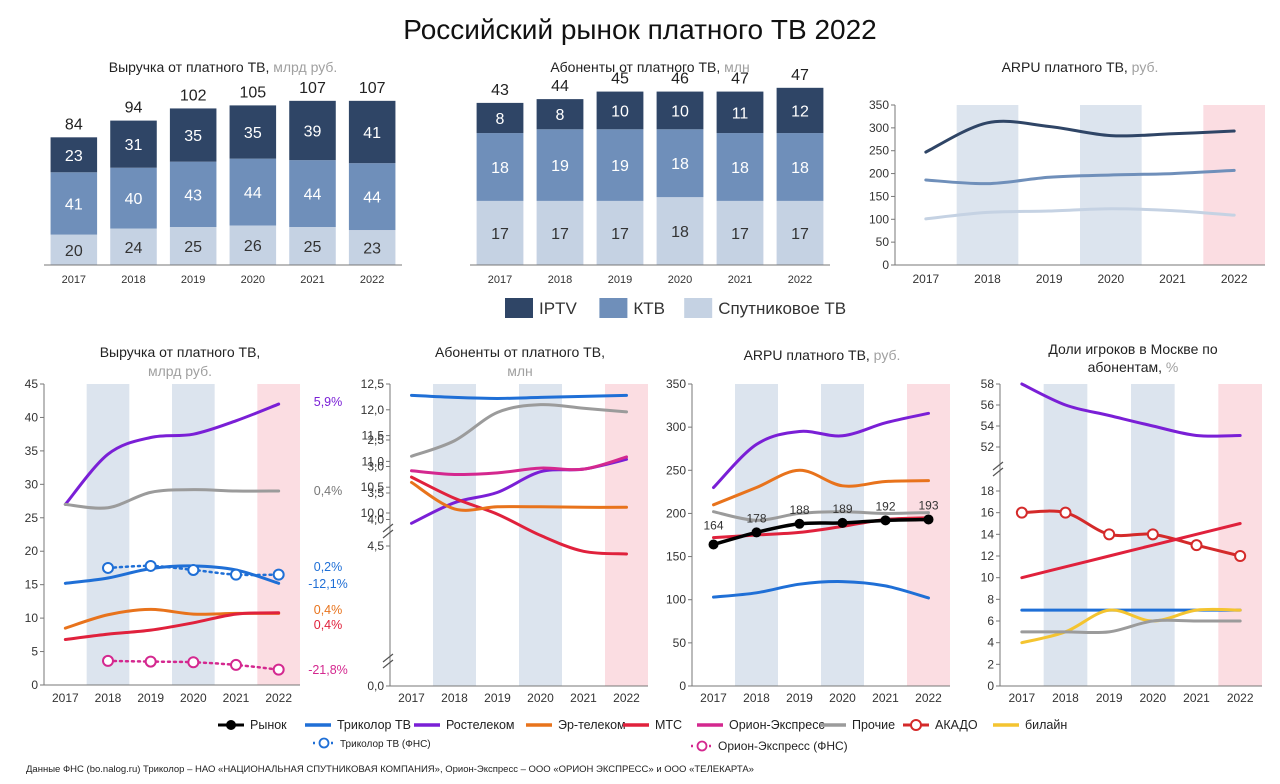  Describe the element at coordinates (236, 698) in the screenshot. I see `revenue-lines-x-label: 2021` at that location.